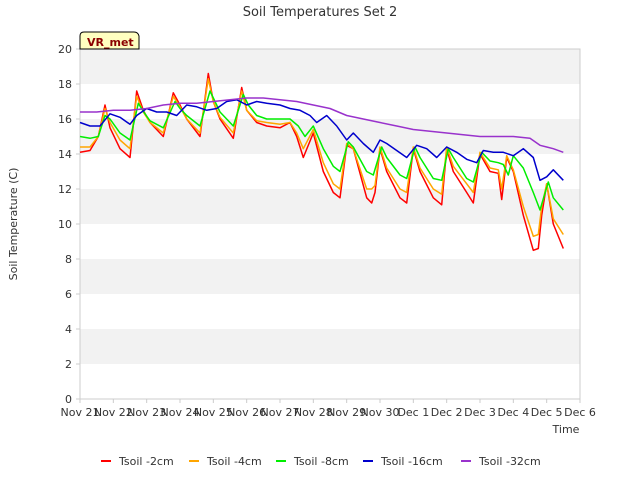  I want to click on chart-title: Soil Temperatures Set 2, so click(320, 12).